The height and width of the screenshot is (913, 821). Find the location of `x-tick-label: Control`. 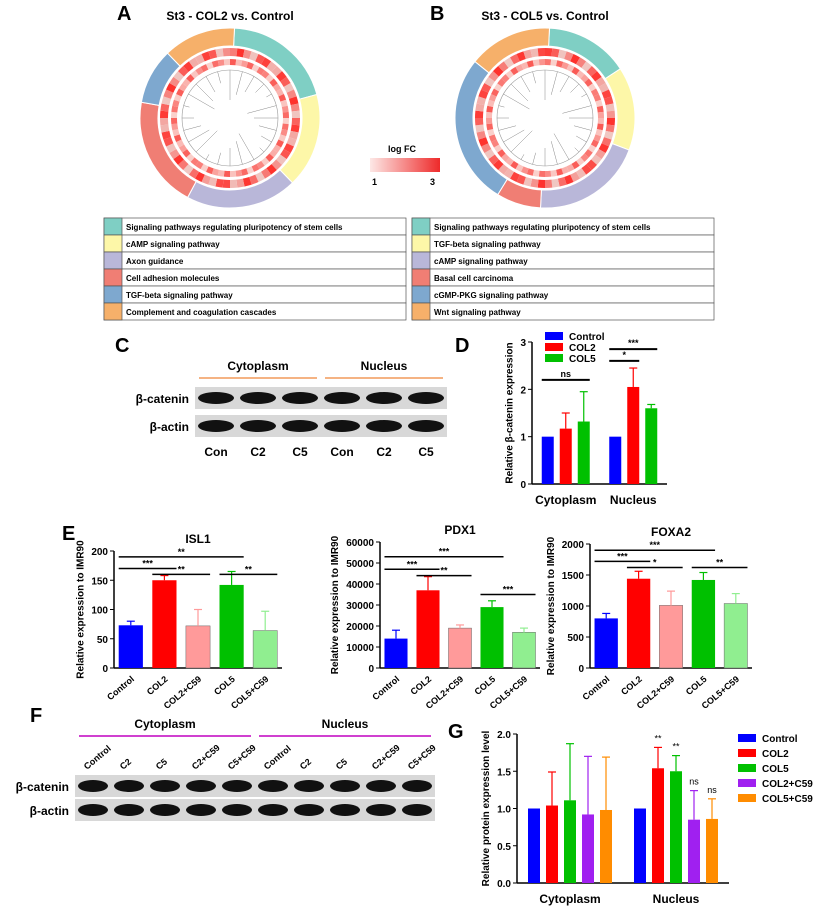

x-tick-label: Control is located at coordinates (596, 688).